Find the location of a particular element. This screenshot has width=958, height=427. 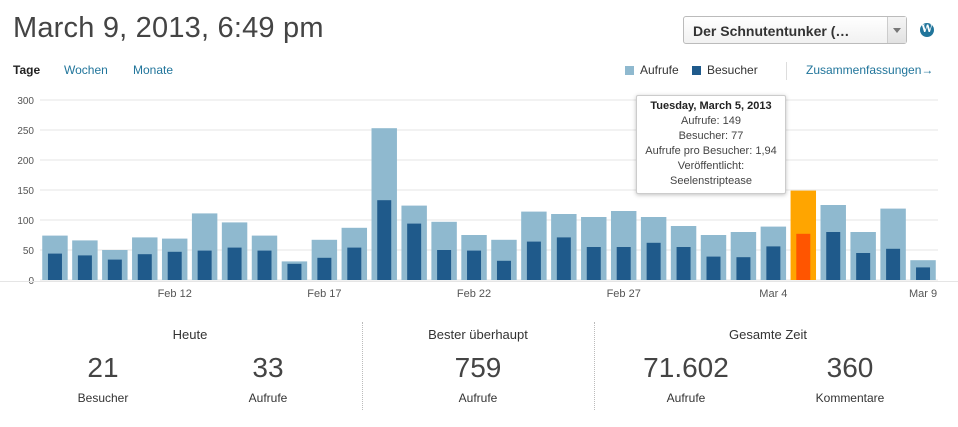

x-tick-label: Mar 4 is located at coordinates (773, 294).